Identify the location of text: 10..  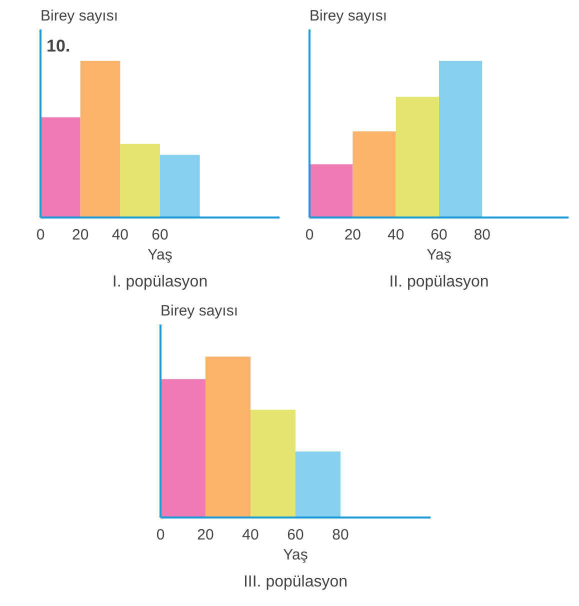
(58, 46).